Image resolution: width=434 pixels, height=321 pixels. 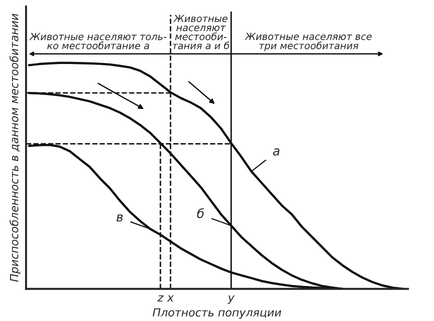 What do you see at coordinates (217, 313) in the screenshot?
I see `x-axis-title: Плотность популяции` at bounding box center [217, 313].